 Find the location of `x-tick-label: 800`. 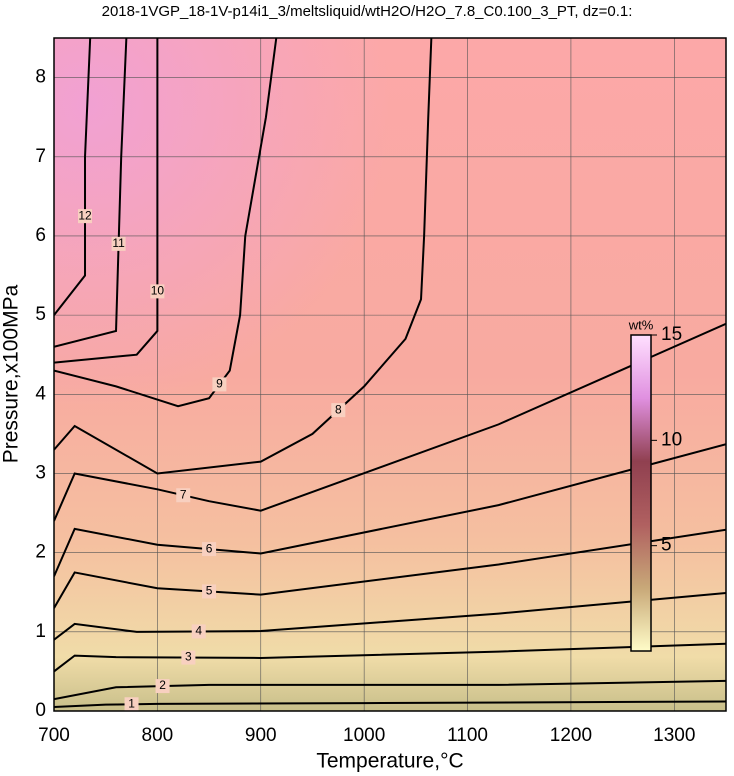

x-tick-label: 800 is located at coordinates (158, 735).